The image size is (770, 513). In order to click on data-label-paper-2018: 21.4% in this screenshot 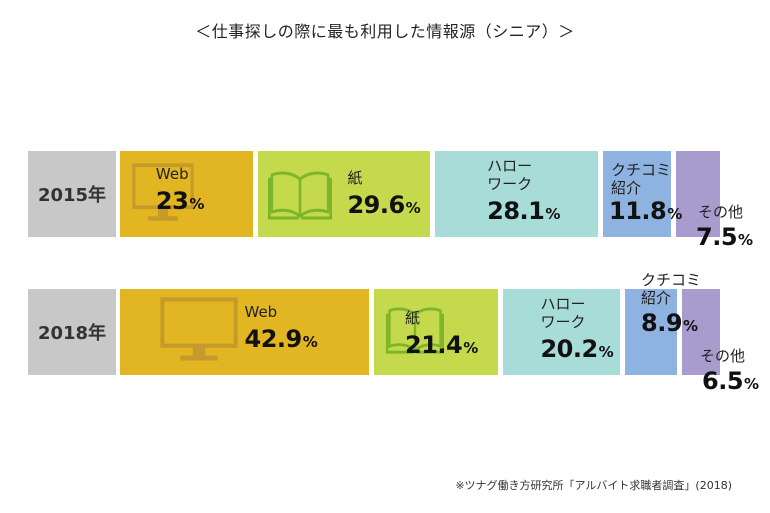, I will do `click(441, 345)`.